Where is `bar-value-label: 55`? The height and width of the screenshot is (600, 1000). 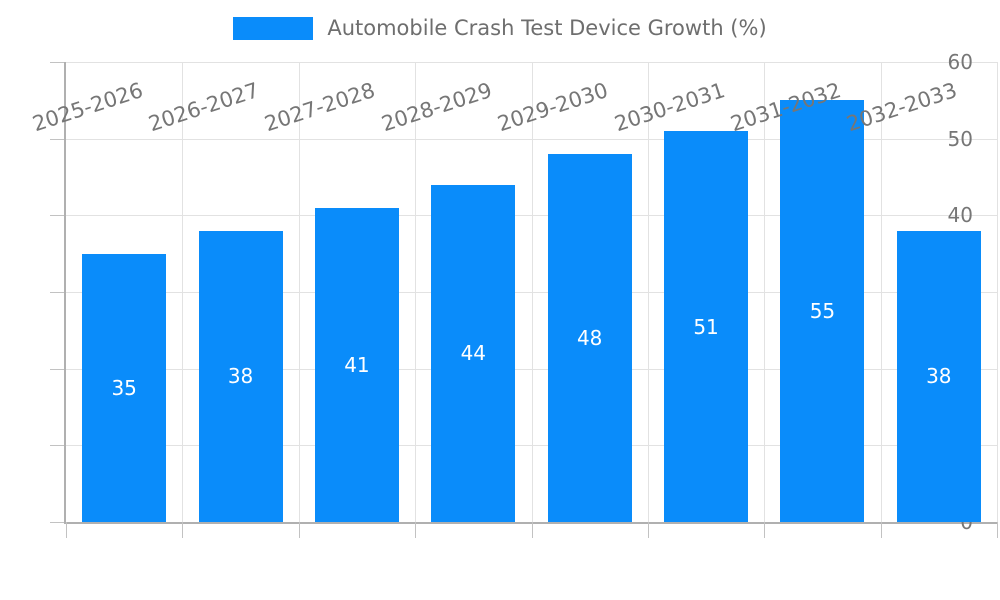 bar-value-label: 55 is located at coordinates (822, 311).